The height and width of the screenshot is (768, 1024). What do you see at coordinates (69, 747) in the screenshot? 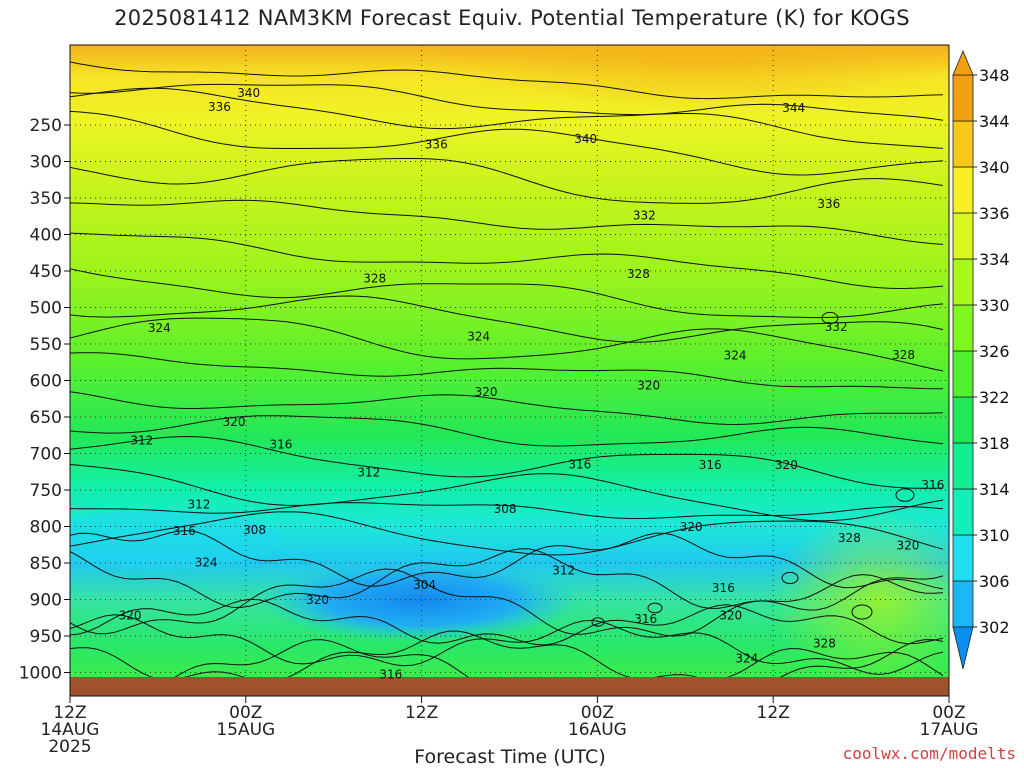
I see `x-tick-label: 2025` at bounding box center [69, 747].